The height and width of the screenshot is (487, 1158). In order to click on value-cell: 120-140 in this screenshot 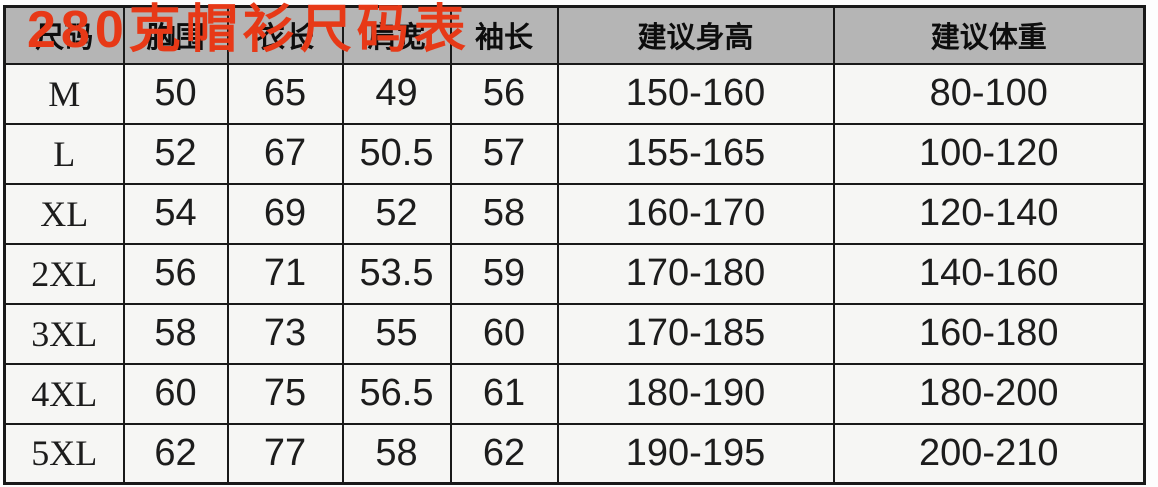, I will do `click(989, 213)`.